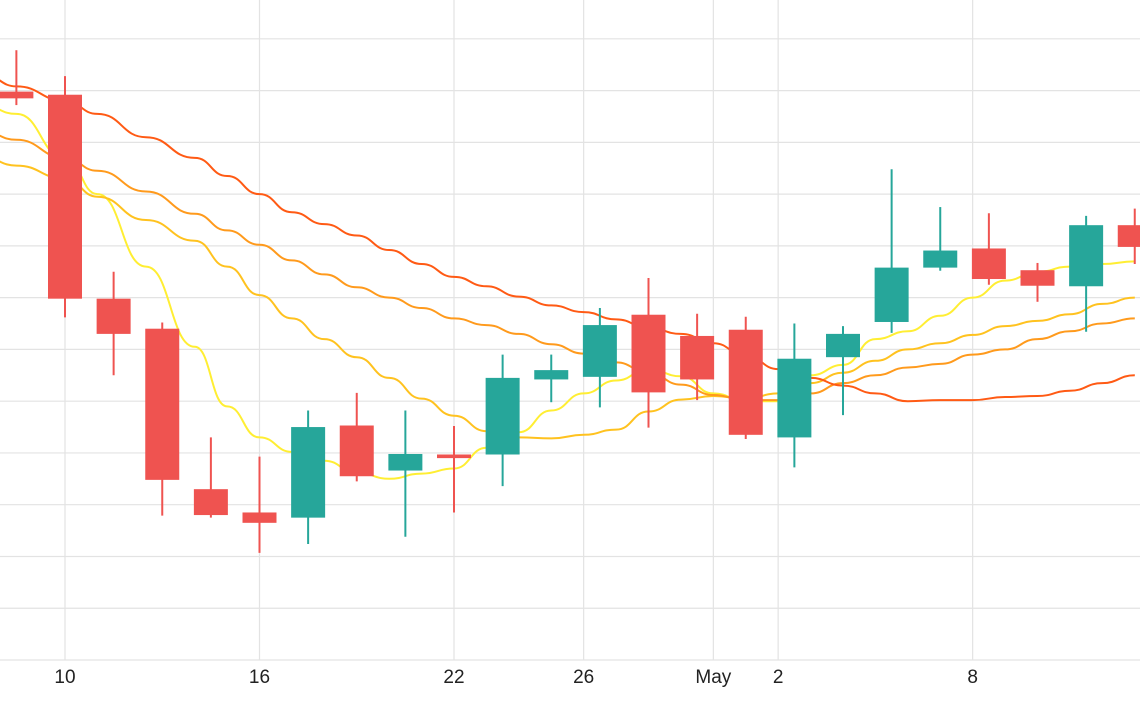 The image size is (1140, 710). What do you see at coordinates (583, 677) in the screenshot?
I see `x-tick-label: 26` at bounding box center [583, 677].